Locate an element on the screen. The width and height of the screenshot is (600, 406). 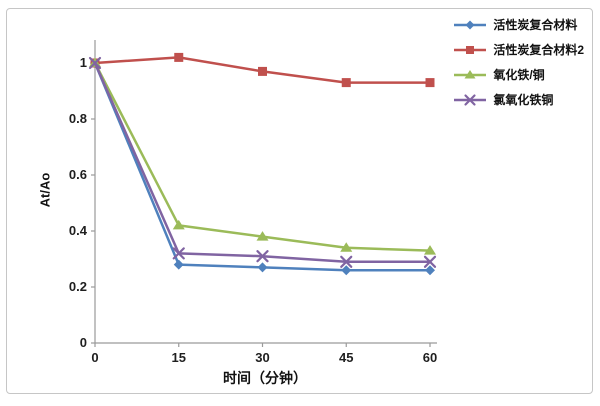
y-tick-label: 0 is located at coordinates (83, 342).